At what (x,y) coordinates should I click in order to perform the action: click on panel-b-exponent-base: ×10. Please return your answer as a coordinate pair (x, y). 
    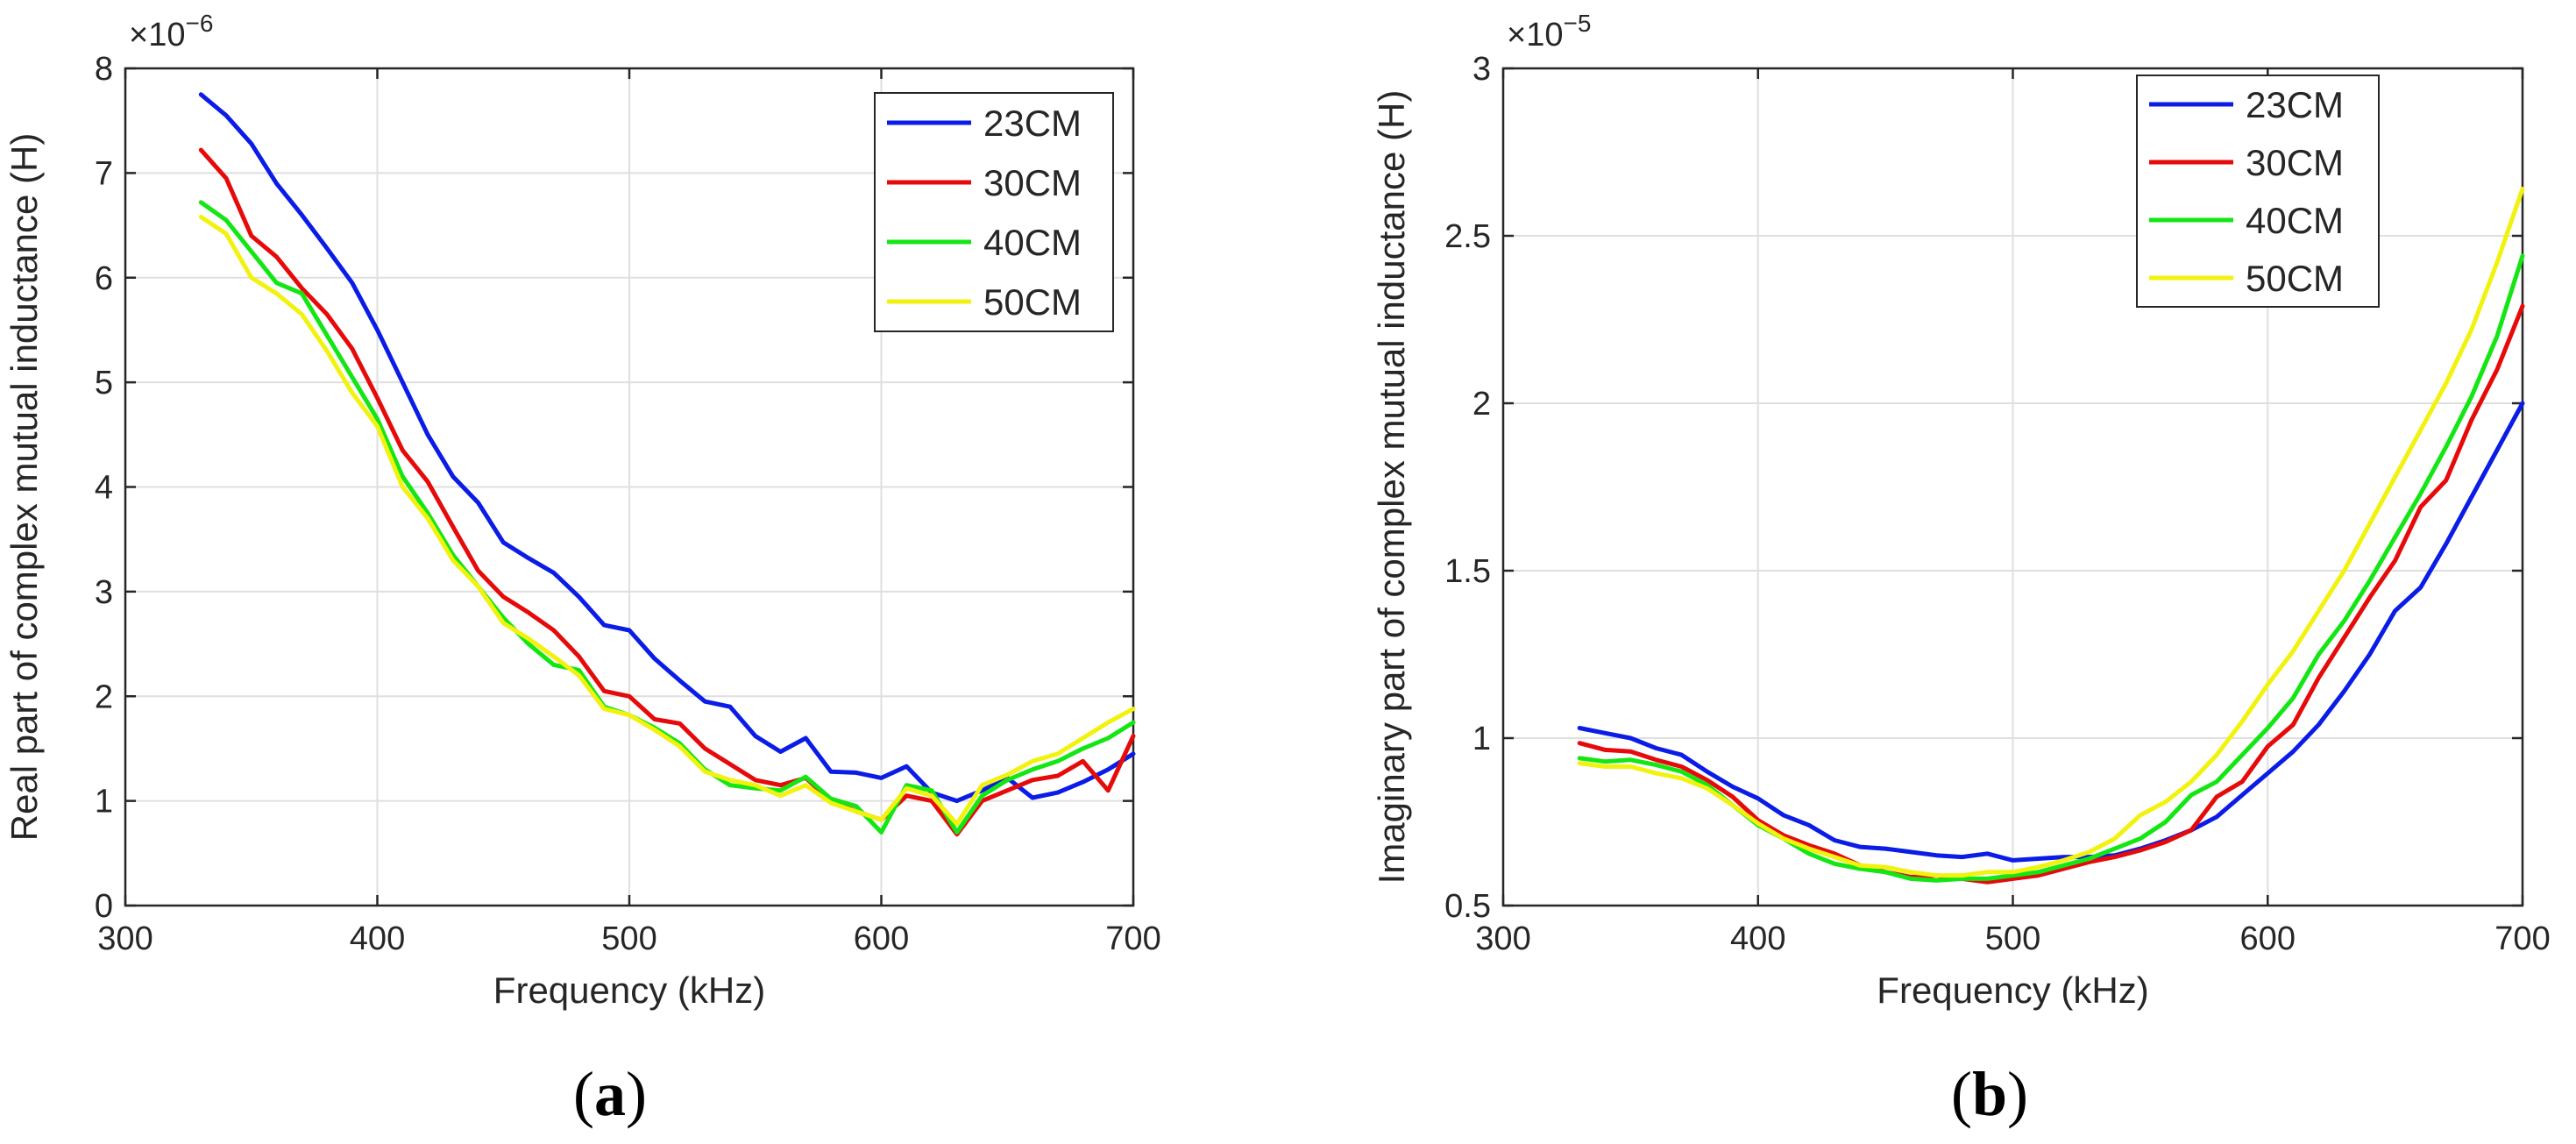
    Looking at the image, I should click on (1535, 35).